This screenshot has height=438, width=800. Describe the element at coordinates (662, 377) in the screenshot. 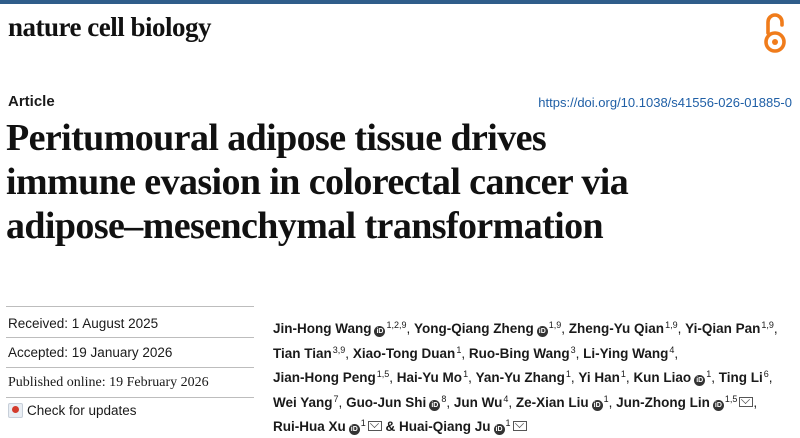

I see `author-name-text: Kun Liao` at that location.